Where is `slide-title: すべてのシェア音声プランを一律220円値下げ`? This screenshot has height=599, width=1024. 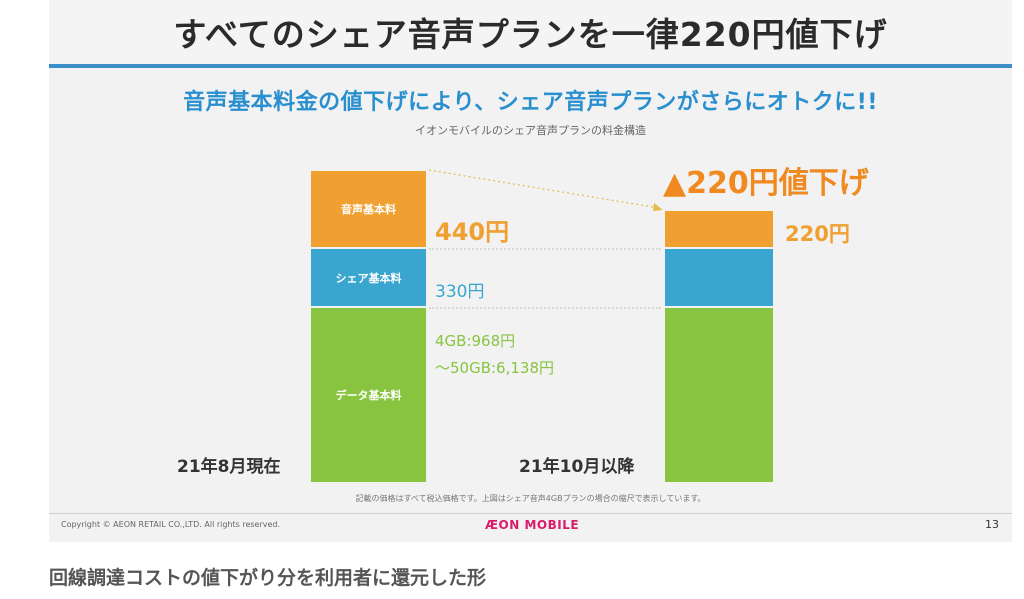
slide-title: すべてのシェア音声プランを一律220円値下げ is located at coordinates (530, 32).